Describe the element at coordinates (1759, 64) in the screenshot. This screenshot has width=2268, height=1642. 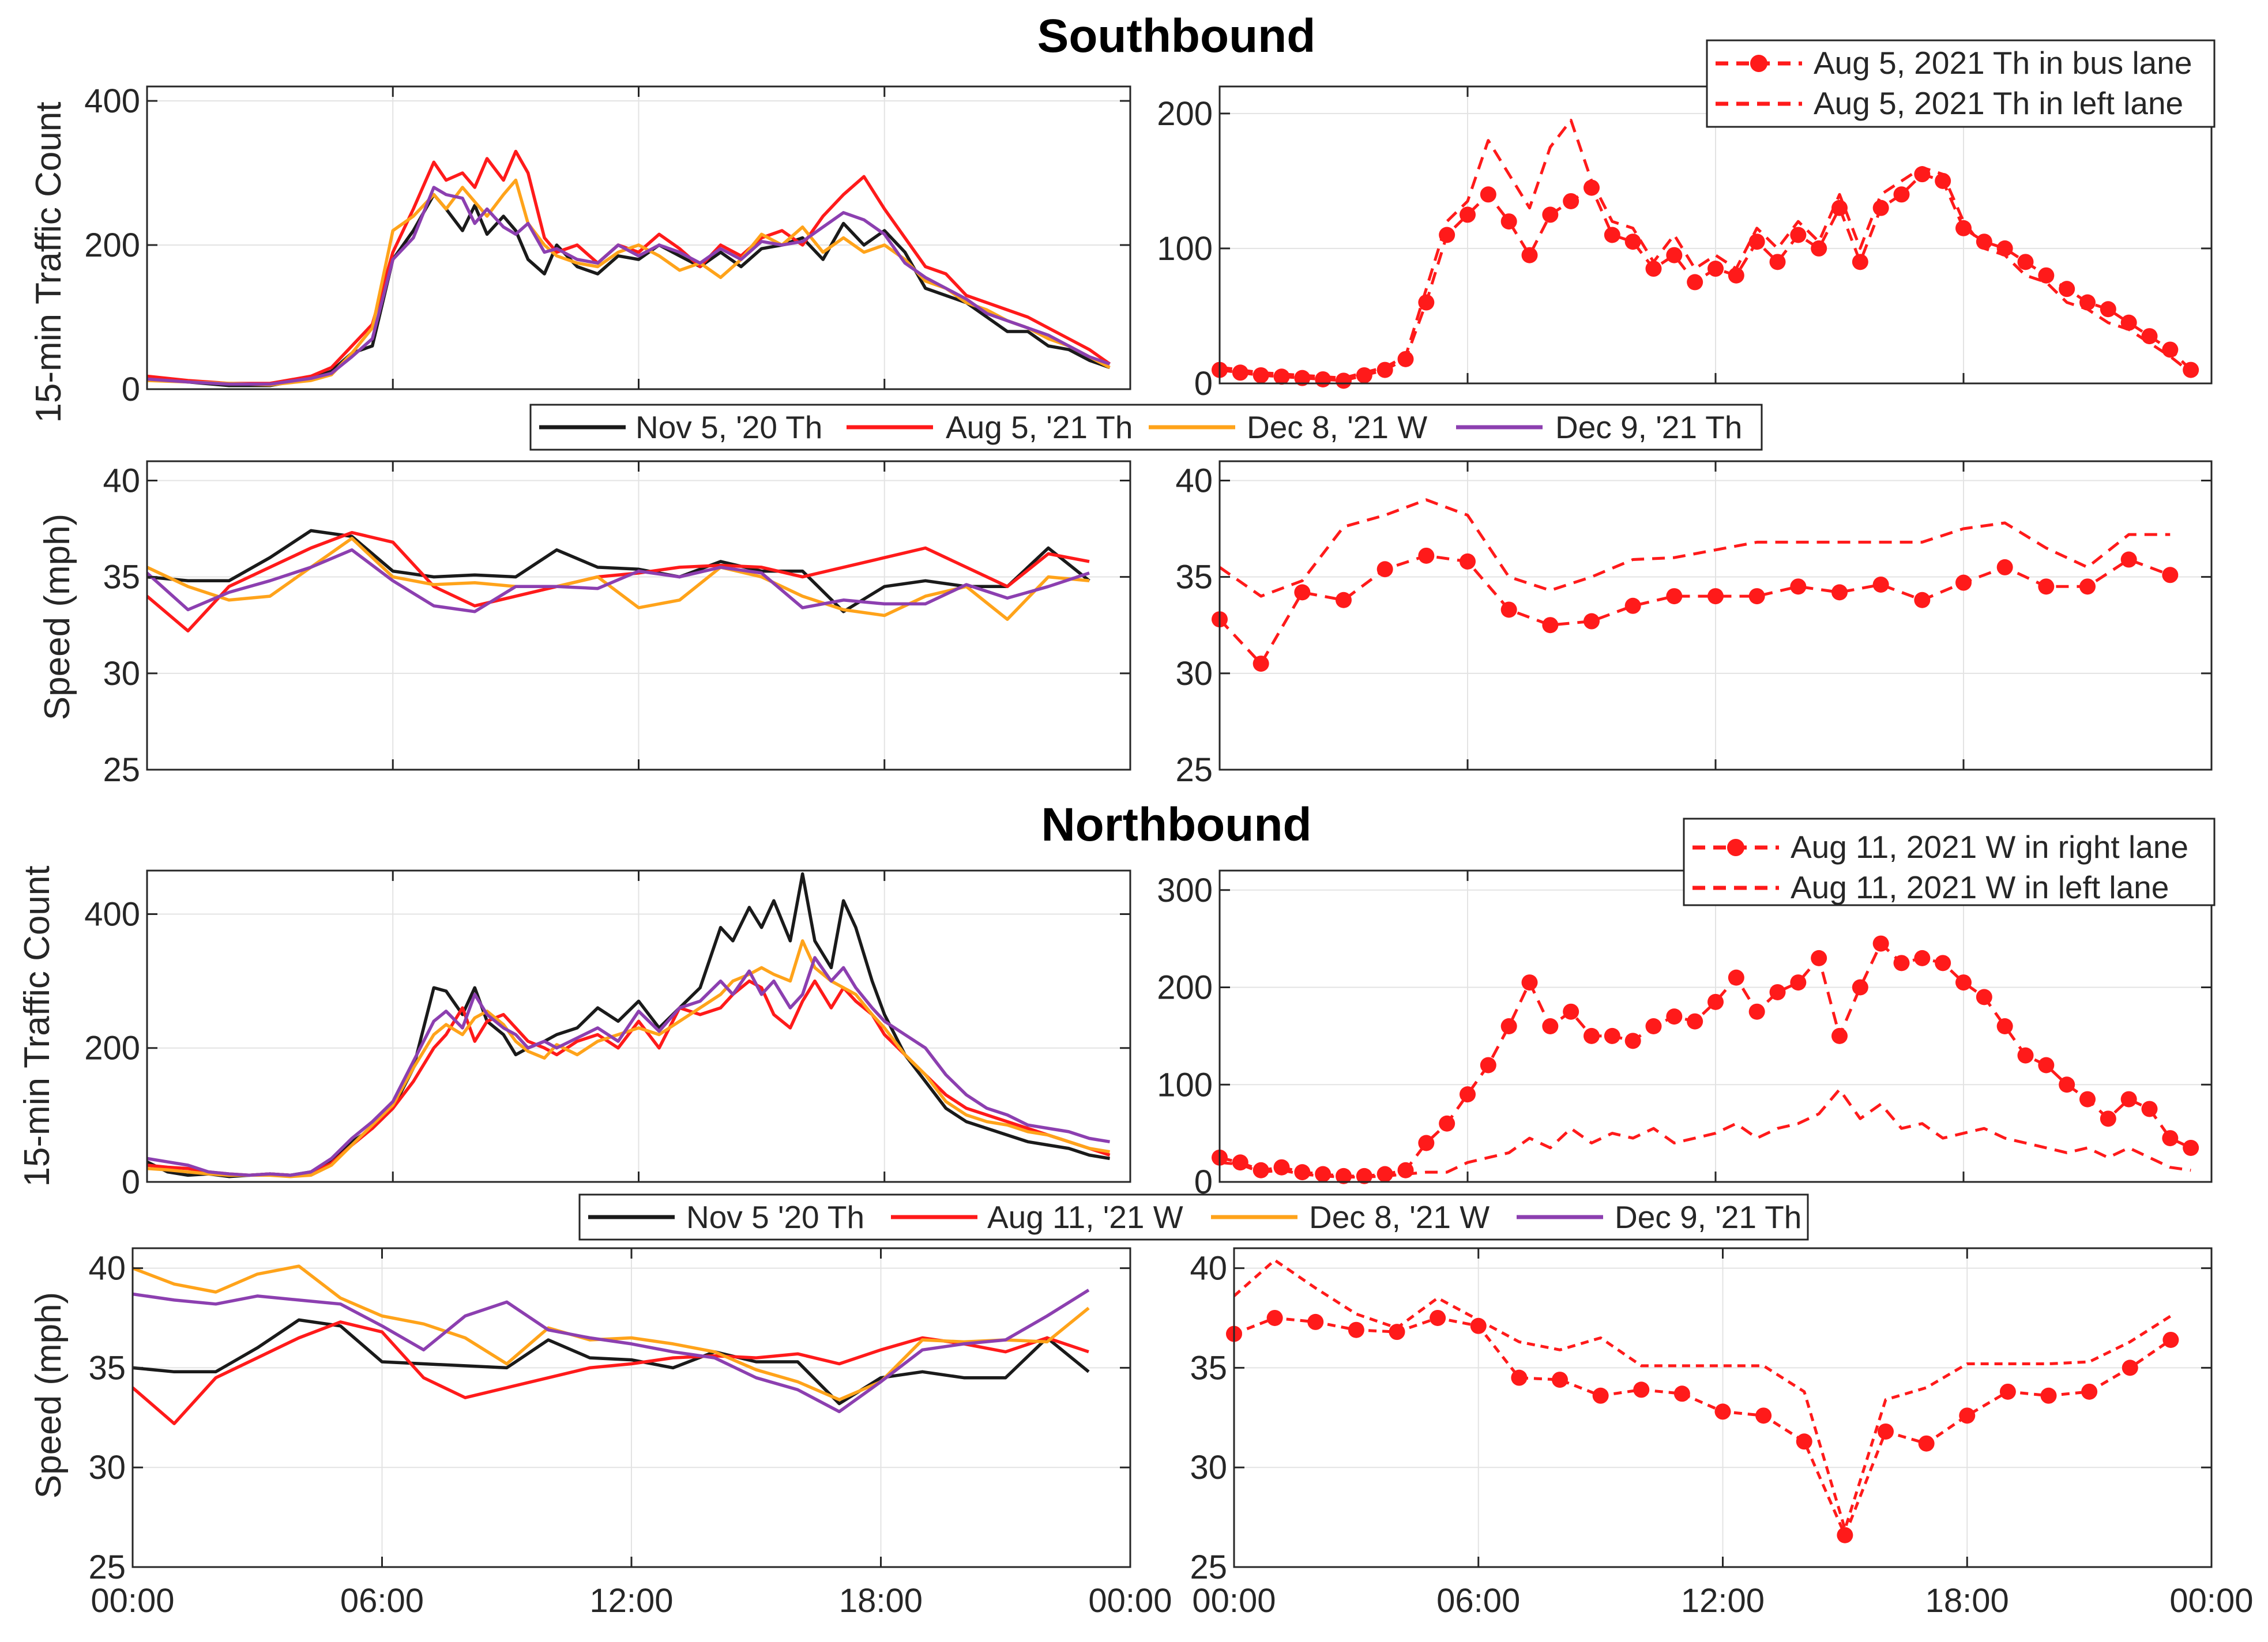
I see `legend-marker-bus-lane` at that location.